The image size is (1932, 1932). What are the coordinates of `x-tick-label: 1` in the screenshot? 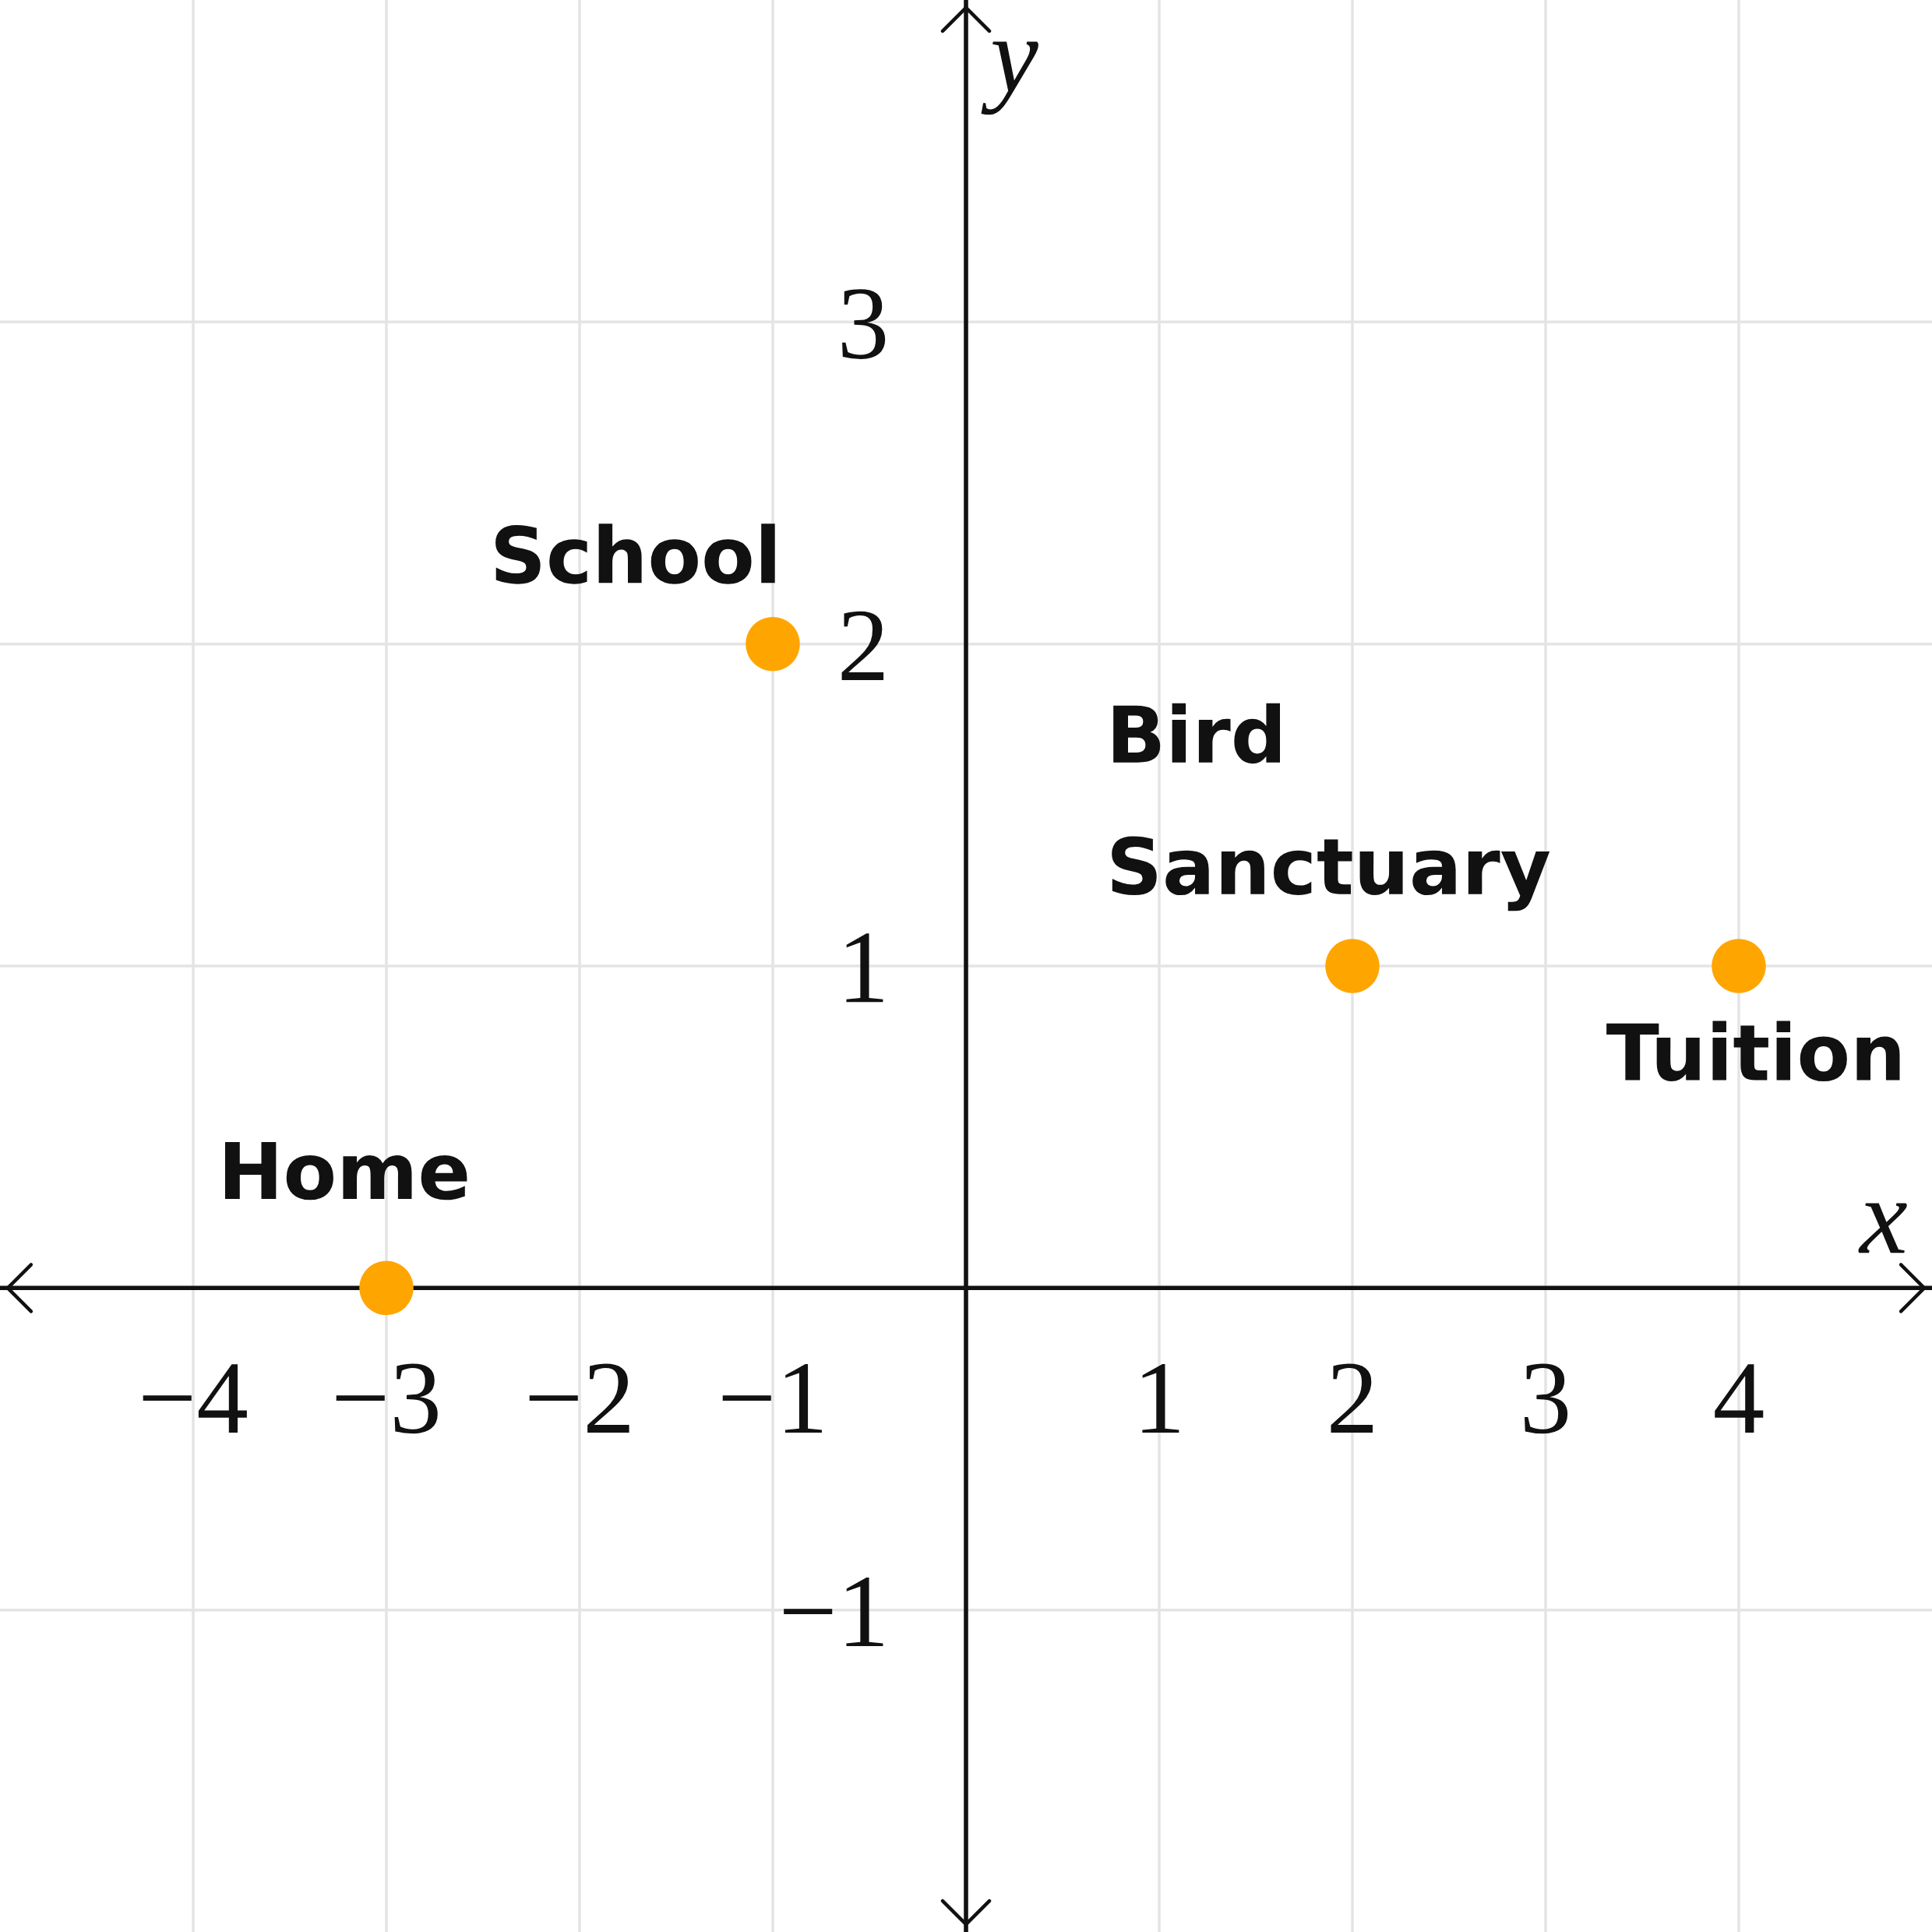 It's located at (1160, 1398).